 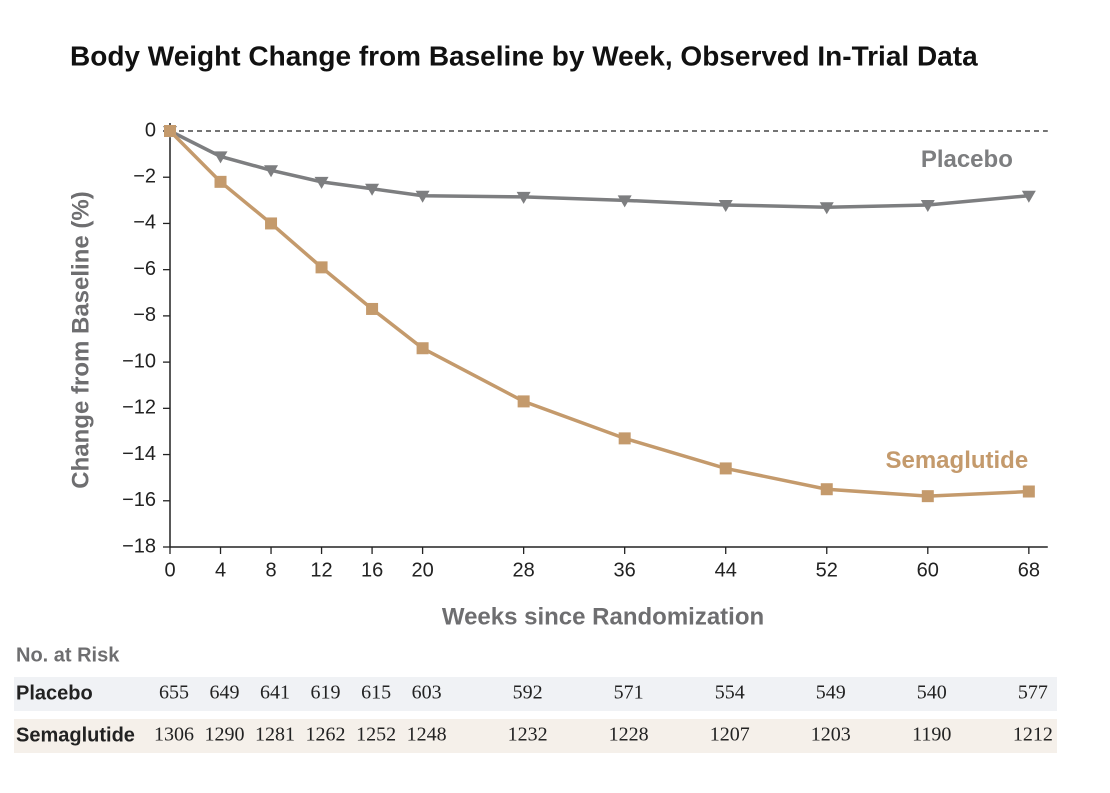 What do you see at coordinates (376, 693) in the screenshot?
I see `risk-count: 615` at bounding box center [376, 693].